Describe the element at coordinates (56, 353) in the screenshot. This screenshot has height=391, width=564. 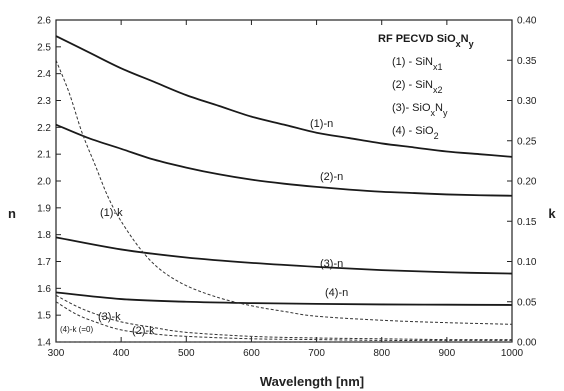
I see `x-tick-label: 300` at that location.